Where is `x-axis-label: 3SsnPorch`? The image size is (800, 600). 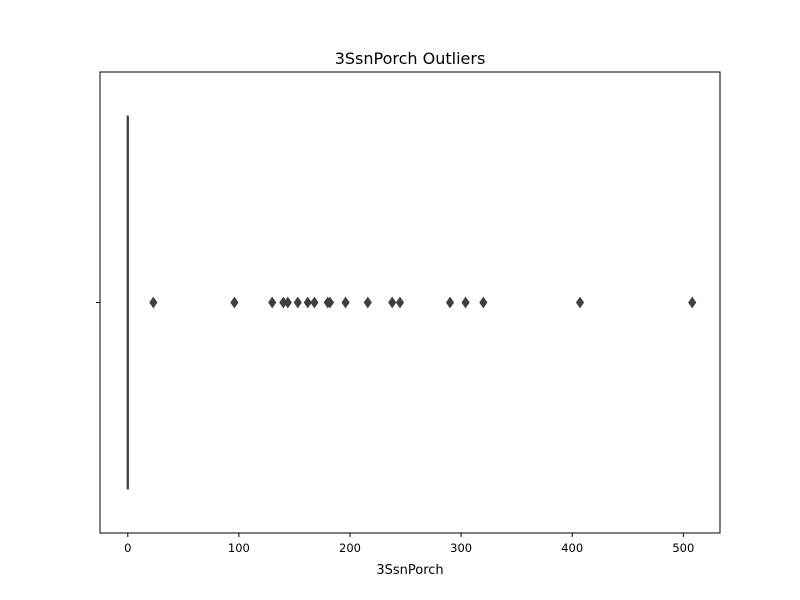 x-axis-label: 3SsnPorch is located at coordinates (409, 570).